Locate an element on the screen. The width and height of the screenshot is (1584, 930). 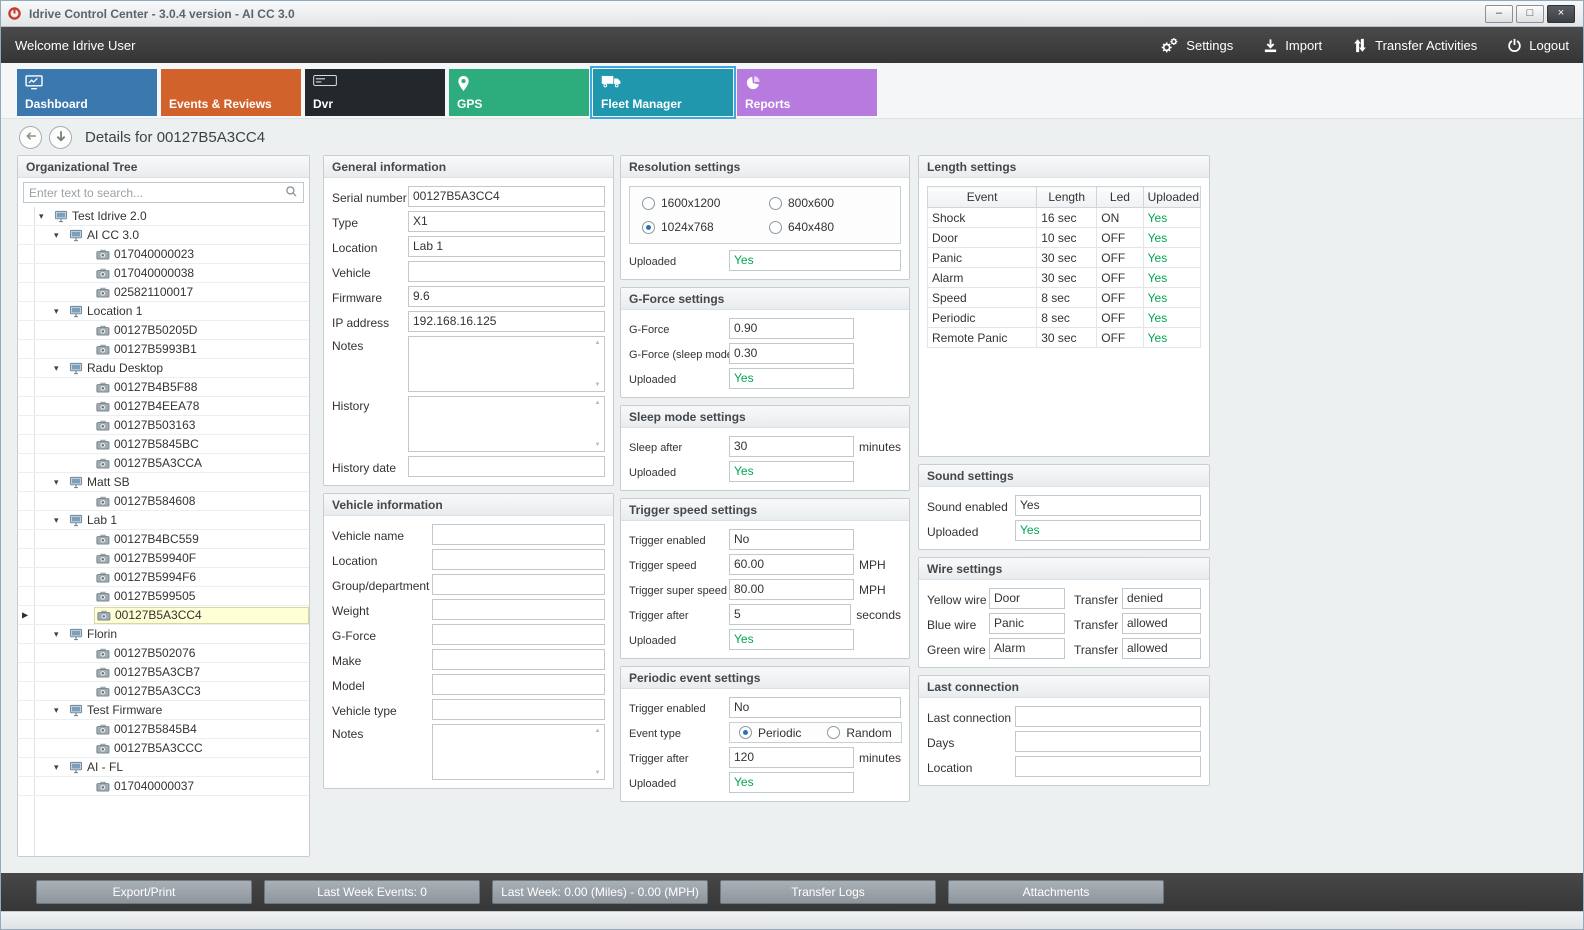
radio-option: 800x600 is located at coordinates (828, 203).